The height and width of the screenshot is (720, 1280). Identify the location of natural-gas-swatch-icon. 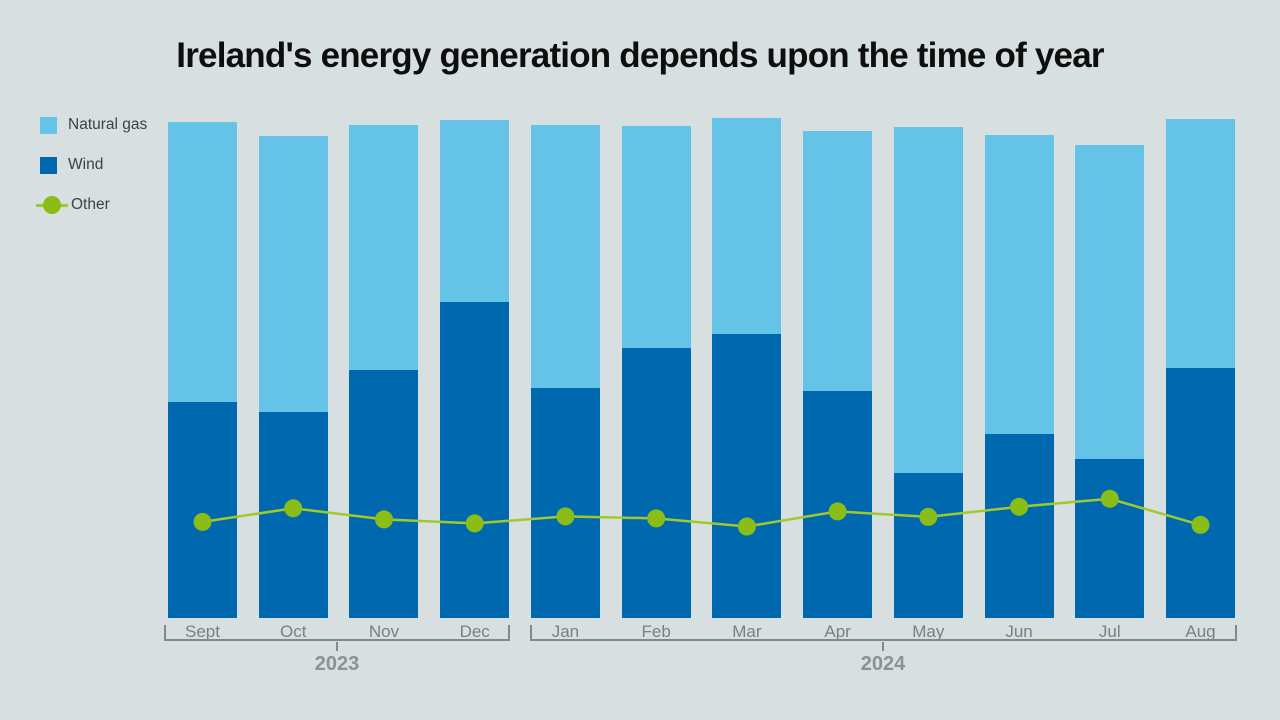
(48, 125).